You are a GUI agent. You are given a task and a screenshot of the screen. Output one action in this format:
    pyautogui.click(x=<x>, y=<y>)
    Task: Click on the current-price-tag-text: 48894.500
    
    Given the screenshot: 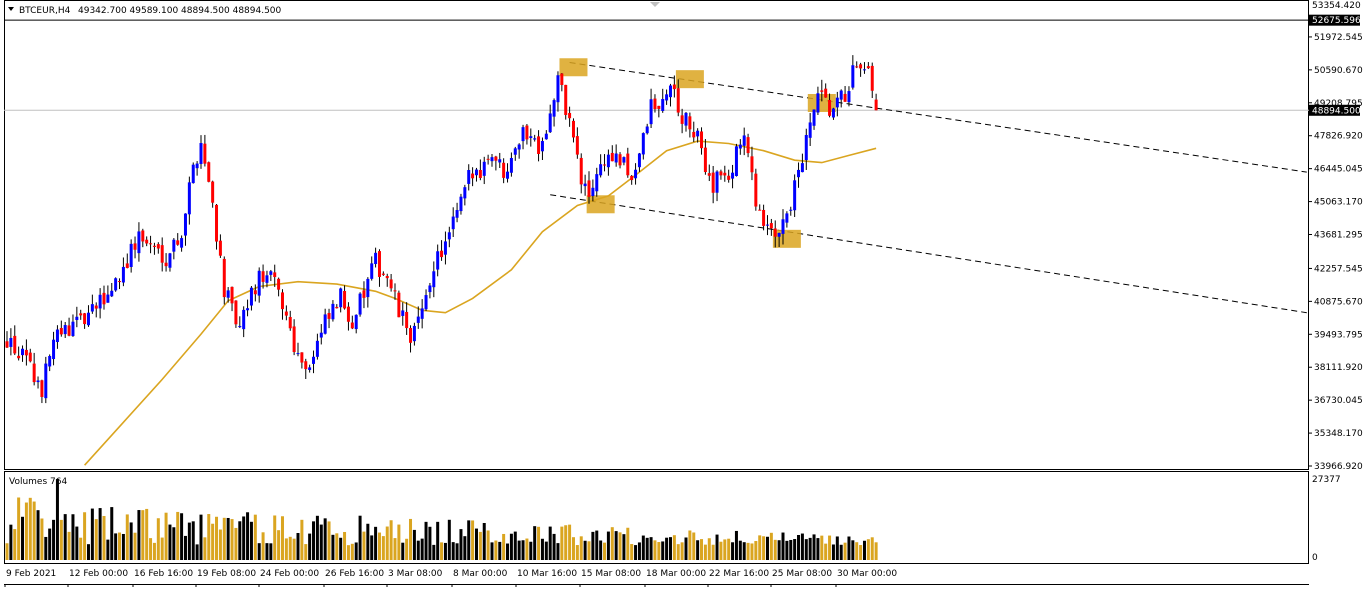 What is the action you would take?
    pyautogui.click(x=1336, y=111)
    